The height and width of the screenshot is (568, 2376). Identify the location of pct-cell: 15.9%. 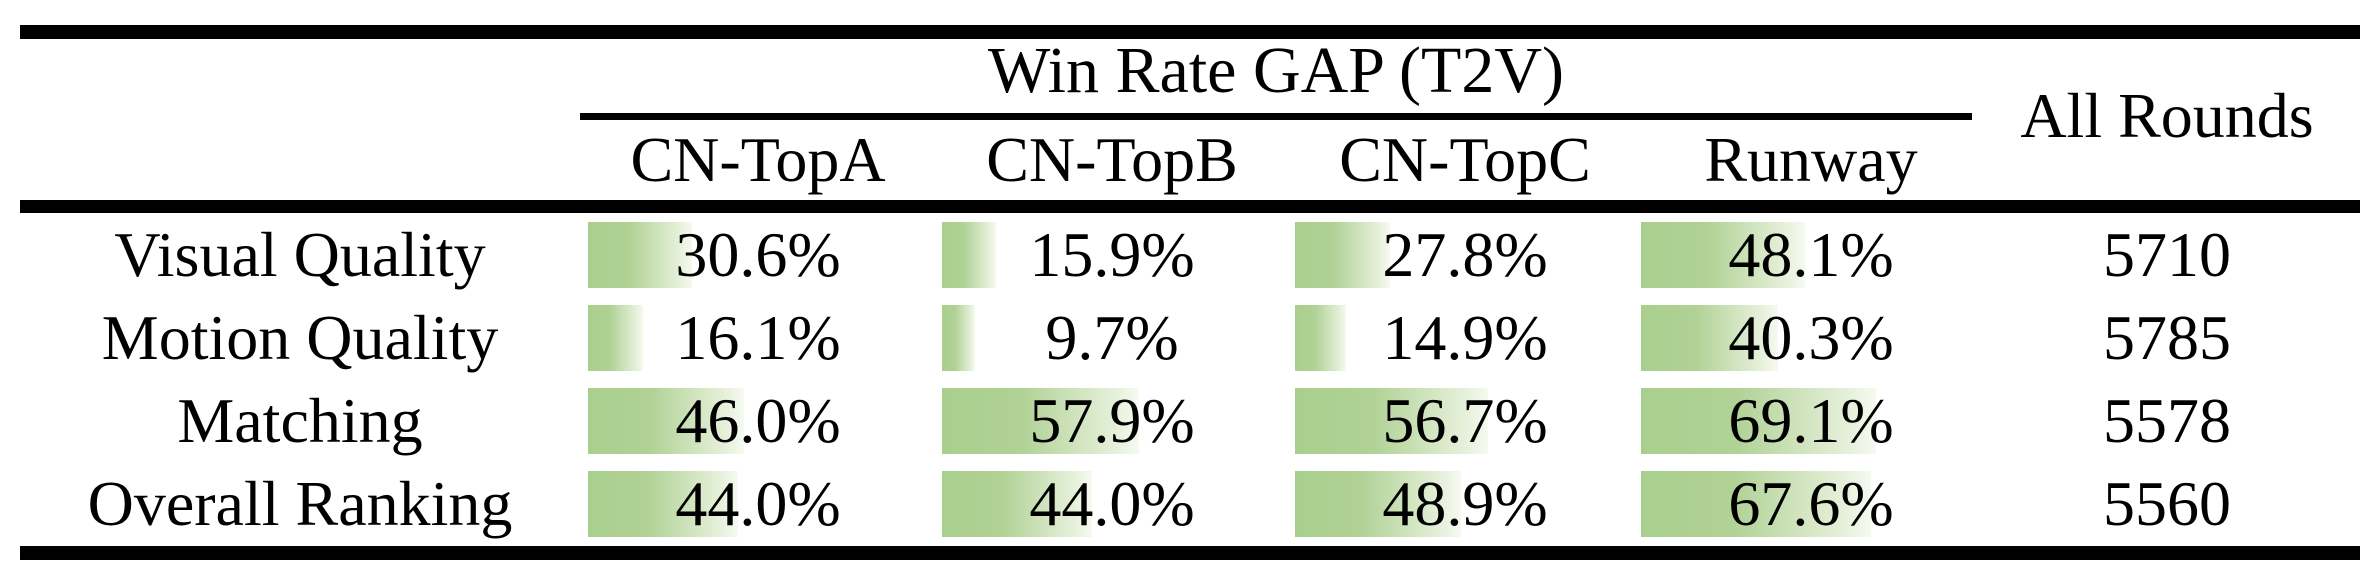
(1112, 254).